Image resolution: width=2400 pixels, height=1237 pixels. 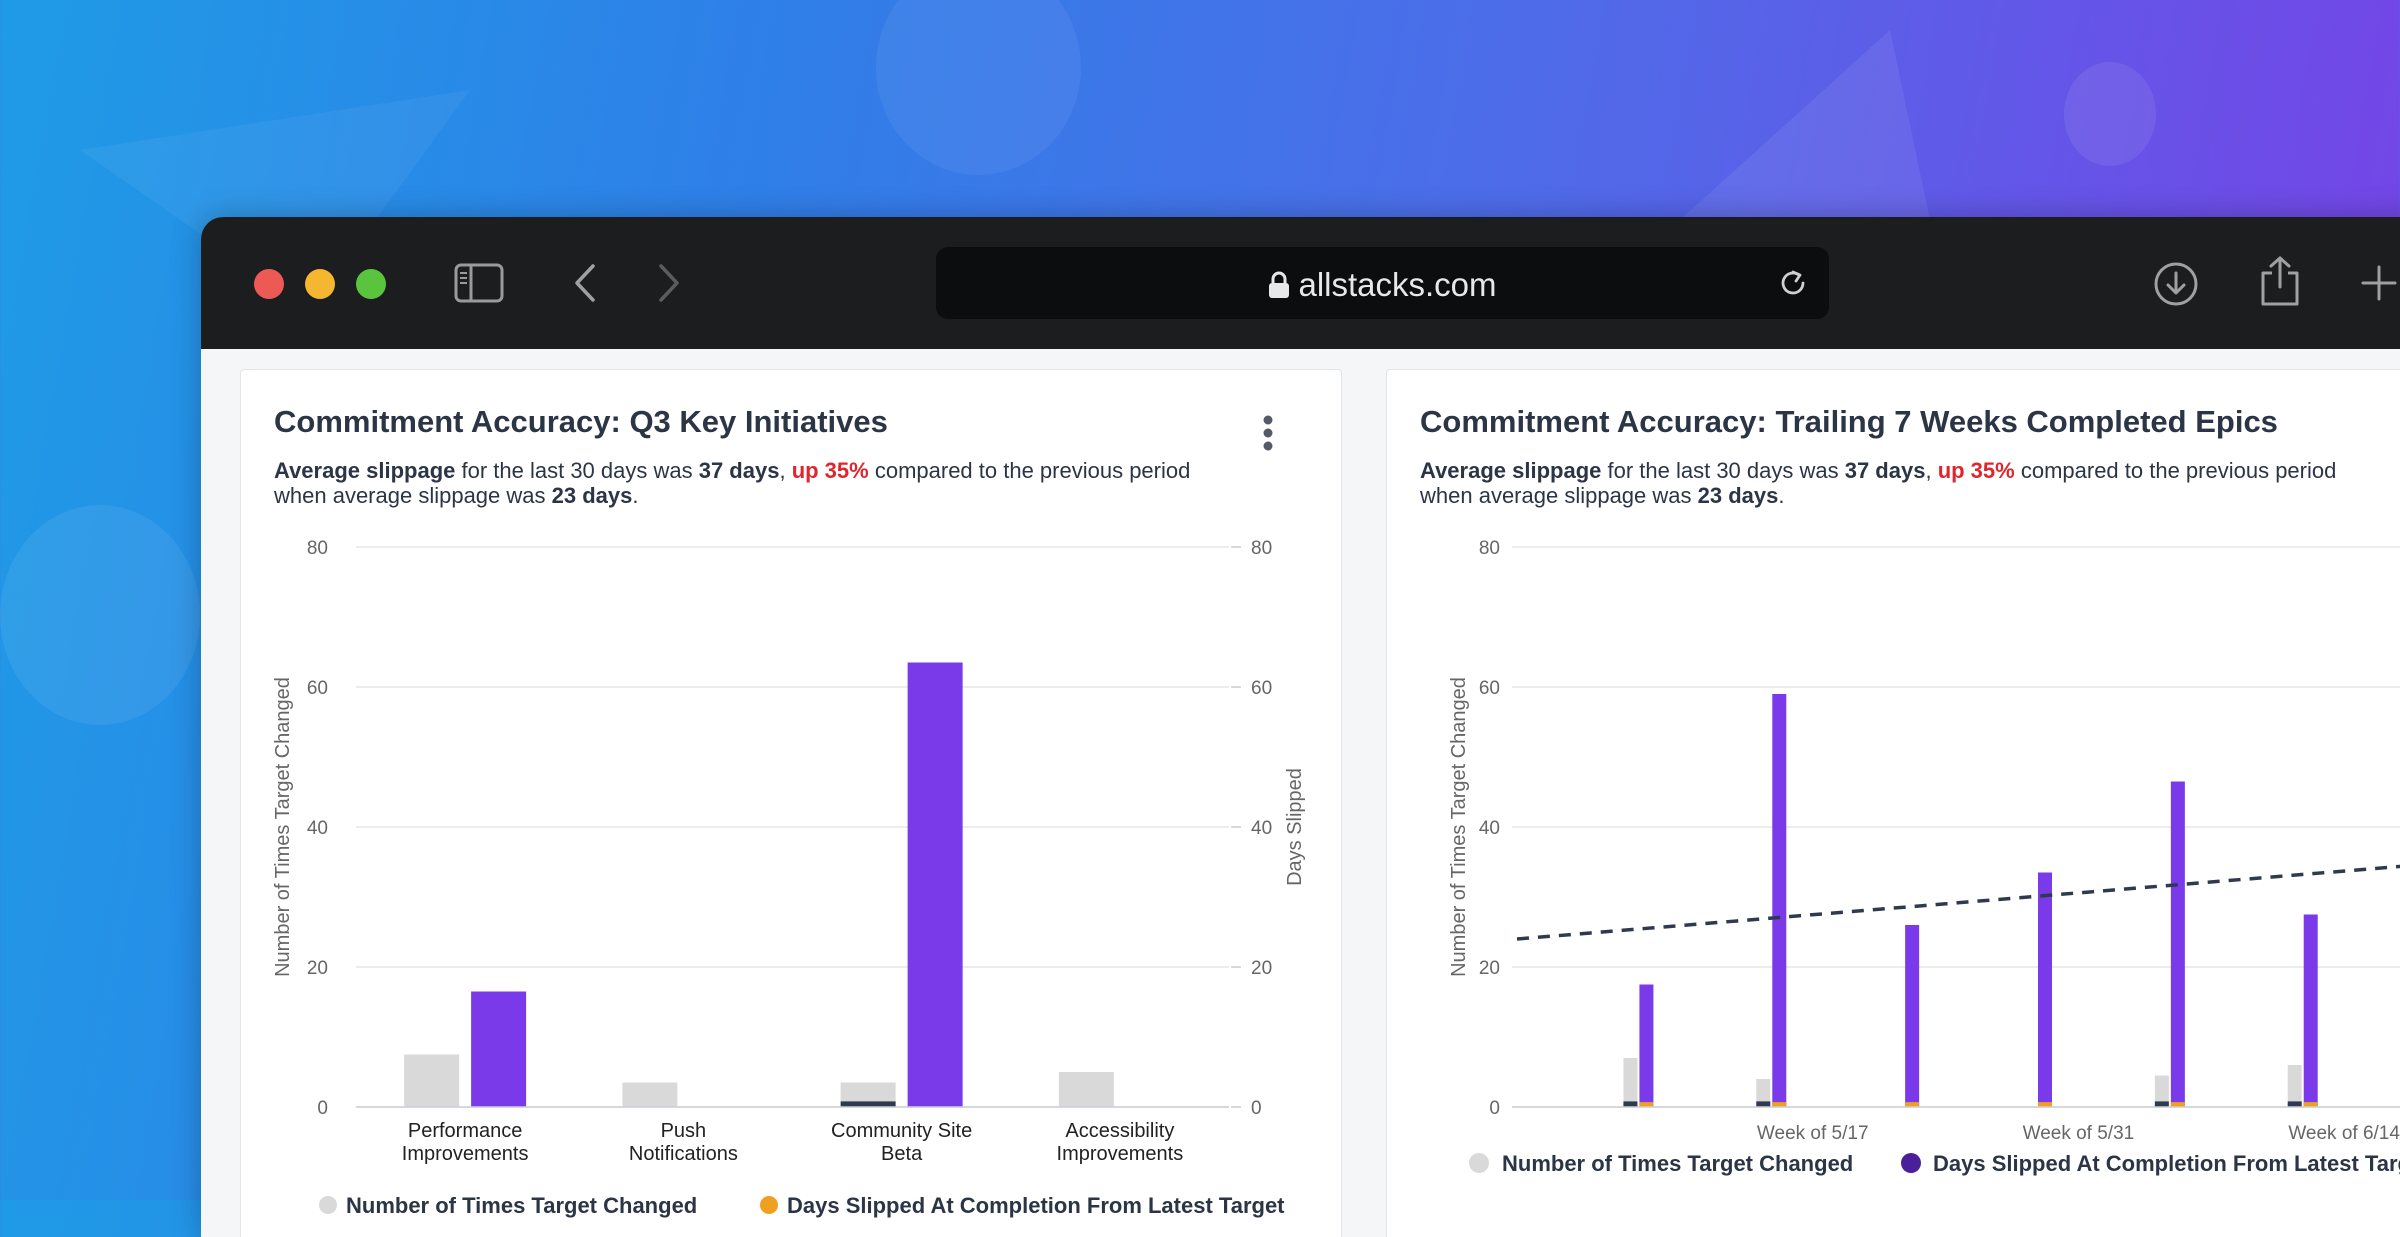 What do you see at coordinates (320, 284) in the screenshot?
I see `minimize-window-button` at bounding box center [320, 284].